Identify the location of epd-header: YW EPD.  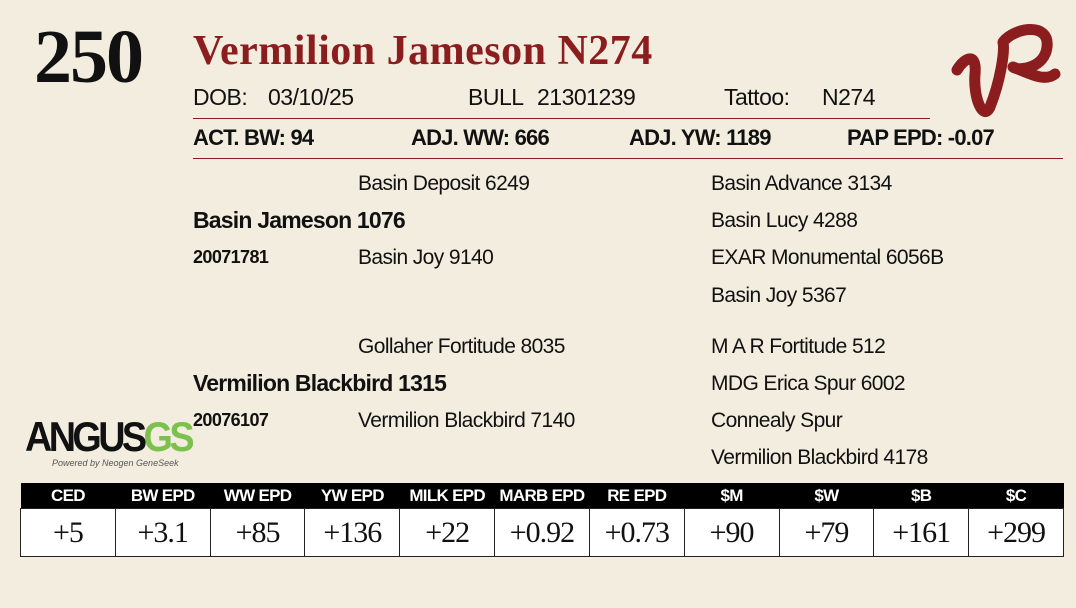
(352, 496).